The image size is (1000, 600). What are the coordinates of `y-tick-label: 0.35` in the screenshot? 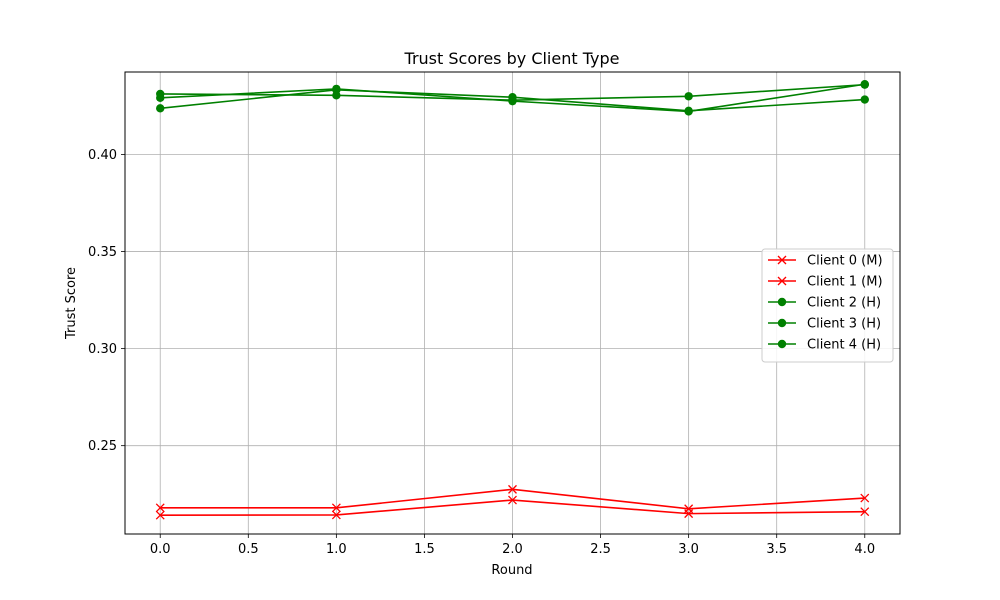 It's located at (102, 252).